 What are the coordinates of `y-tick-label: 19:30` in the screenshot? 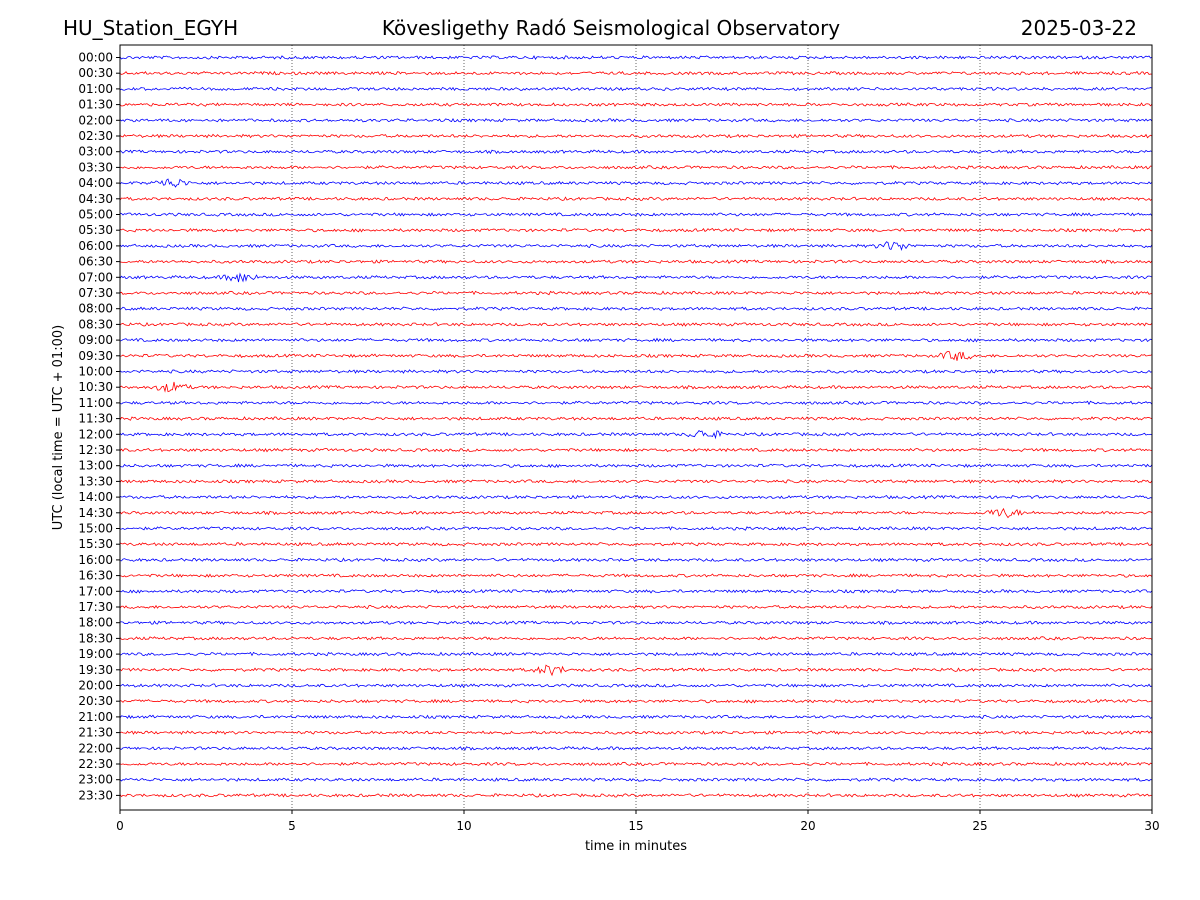 It's located at (95, 670).